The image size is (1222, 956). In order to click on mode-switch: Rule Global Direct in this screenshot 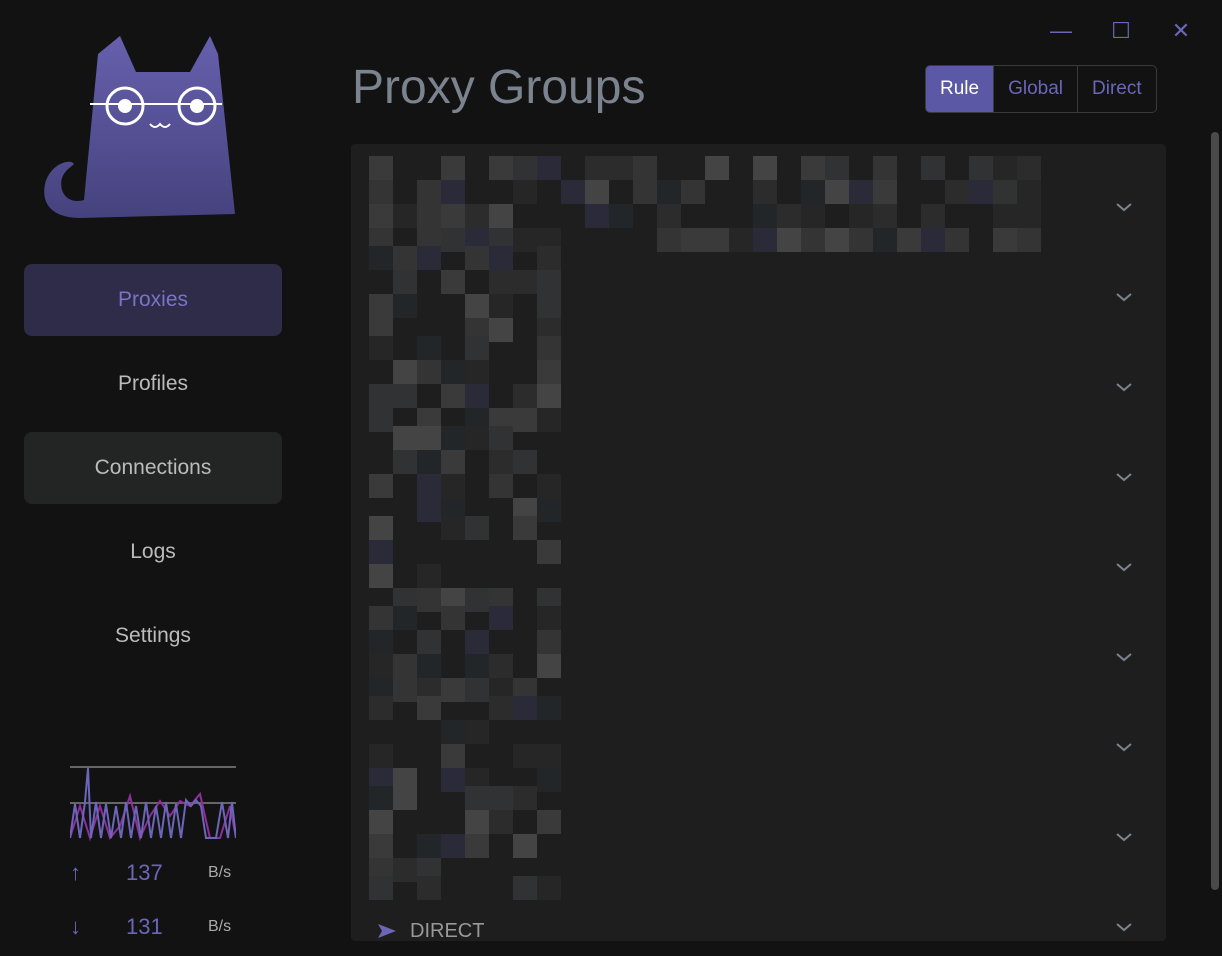, I will do `click(1041, 89)`.